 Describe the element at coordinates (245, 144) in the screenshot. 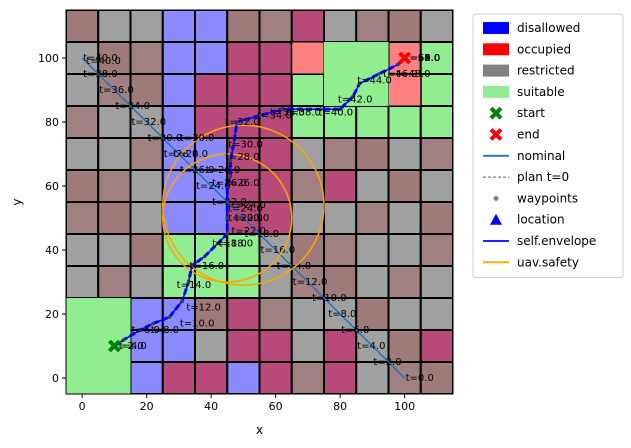

I see `path-time-label: t=30.0` at that location.